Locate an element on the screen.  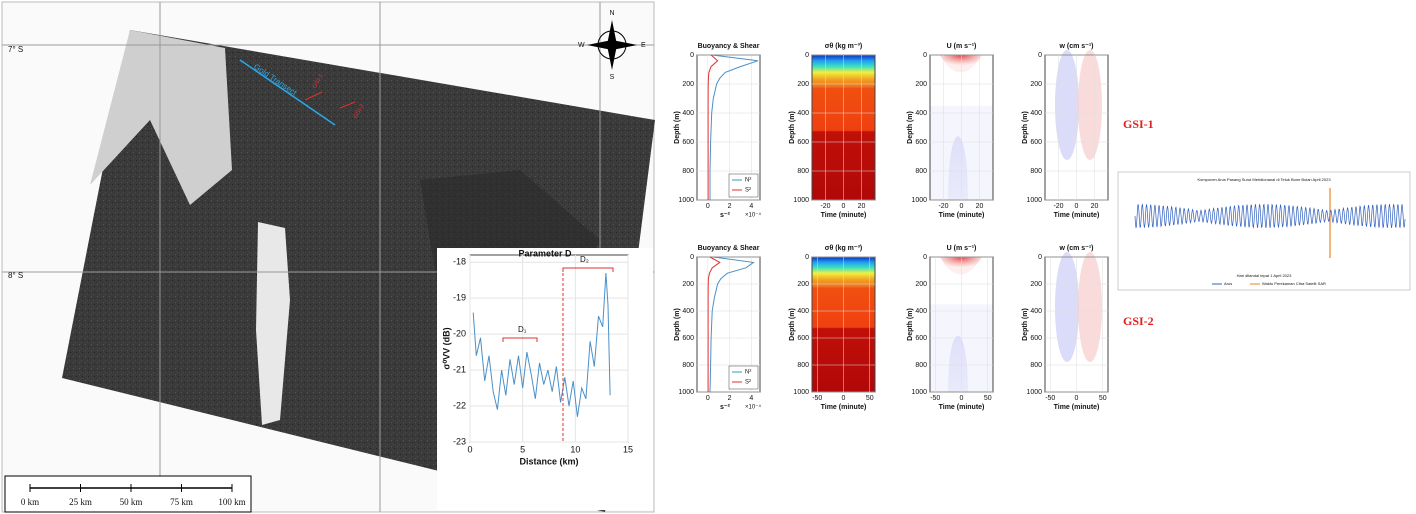
x-tick-label: 20 is located at coordinates (1095, 206).